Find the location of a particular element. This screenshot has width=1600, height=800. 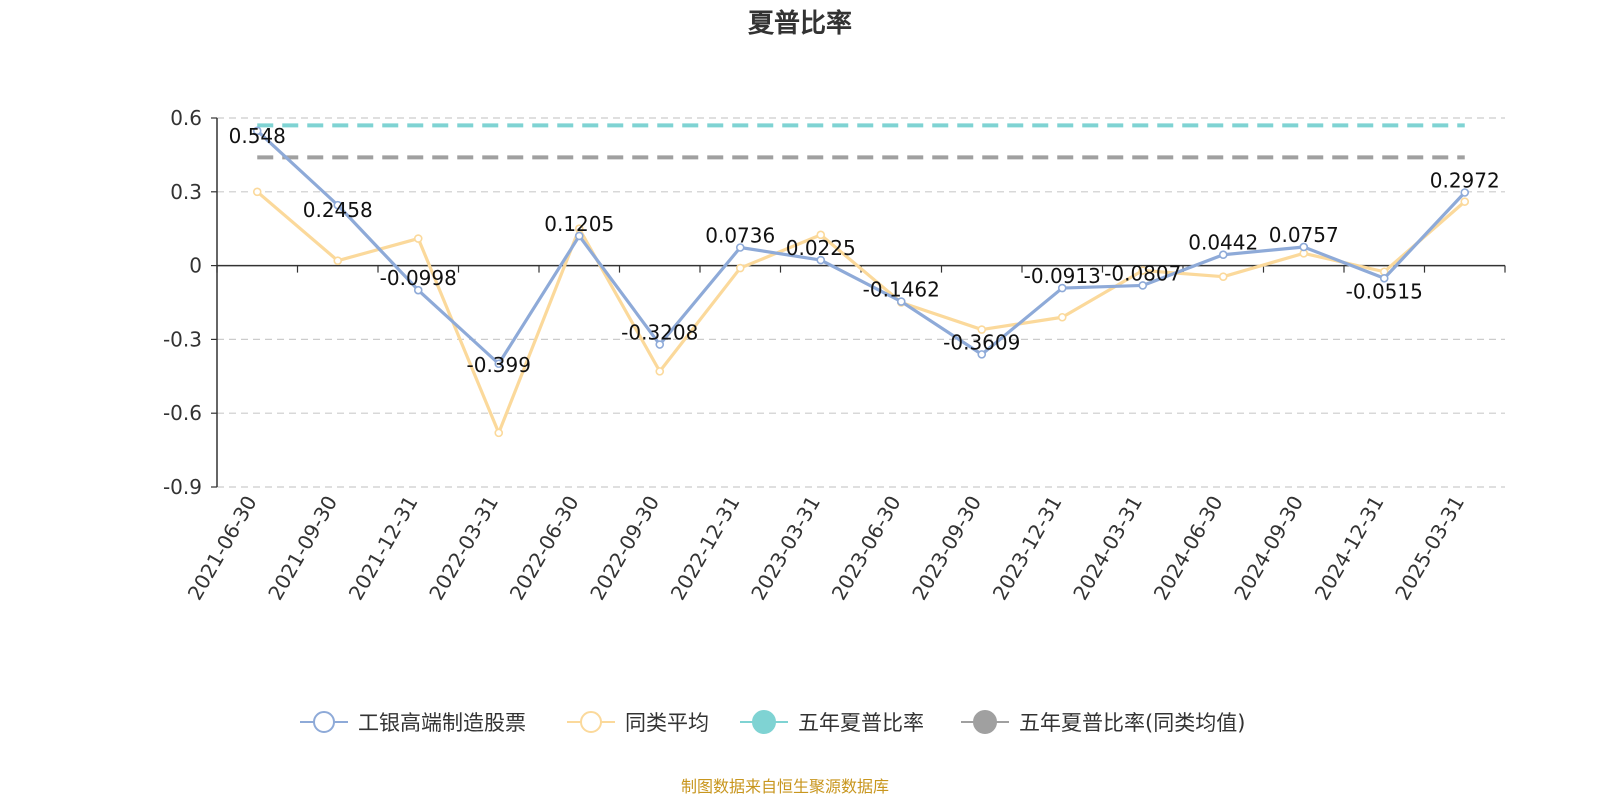

legend-label: 同类平均 is located at coordinates (667, 723).